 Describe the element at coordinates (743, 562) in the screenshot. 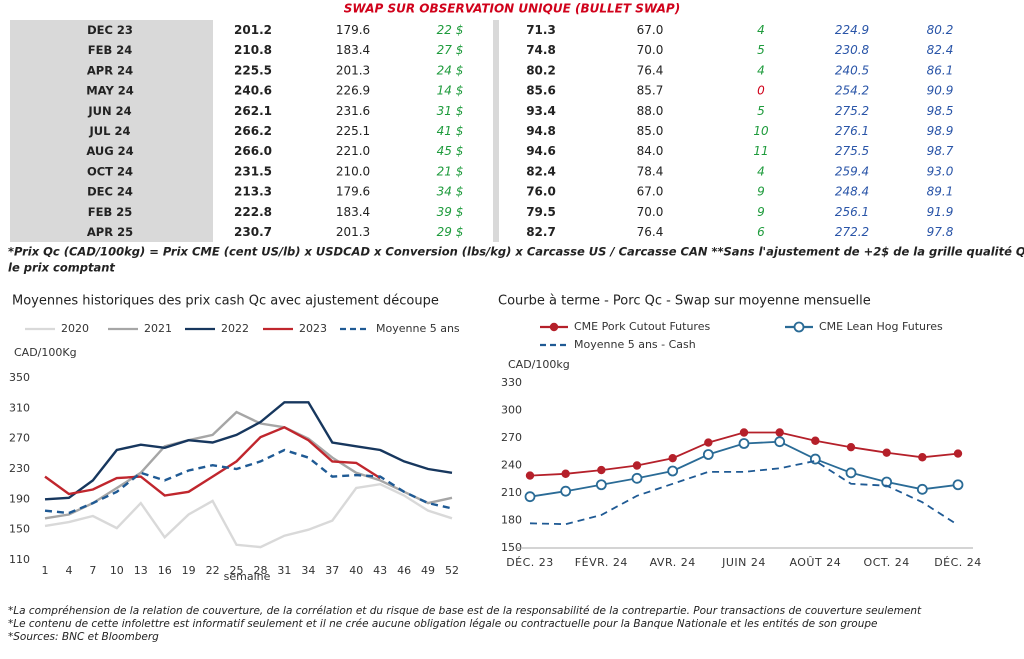

I see `x-tick-label: JUIN 24` at that location.